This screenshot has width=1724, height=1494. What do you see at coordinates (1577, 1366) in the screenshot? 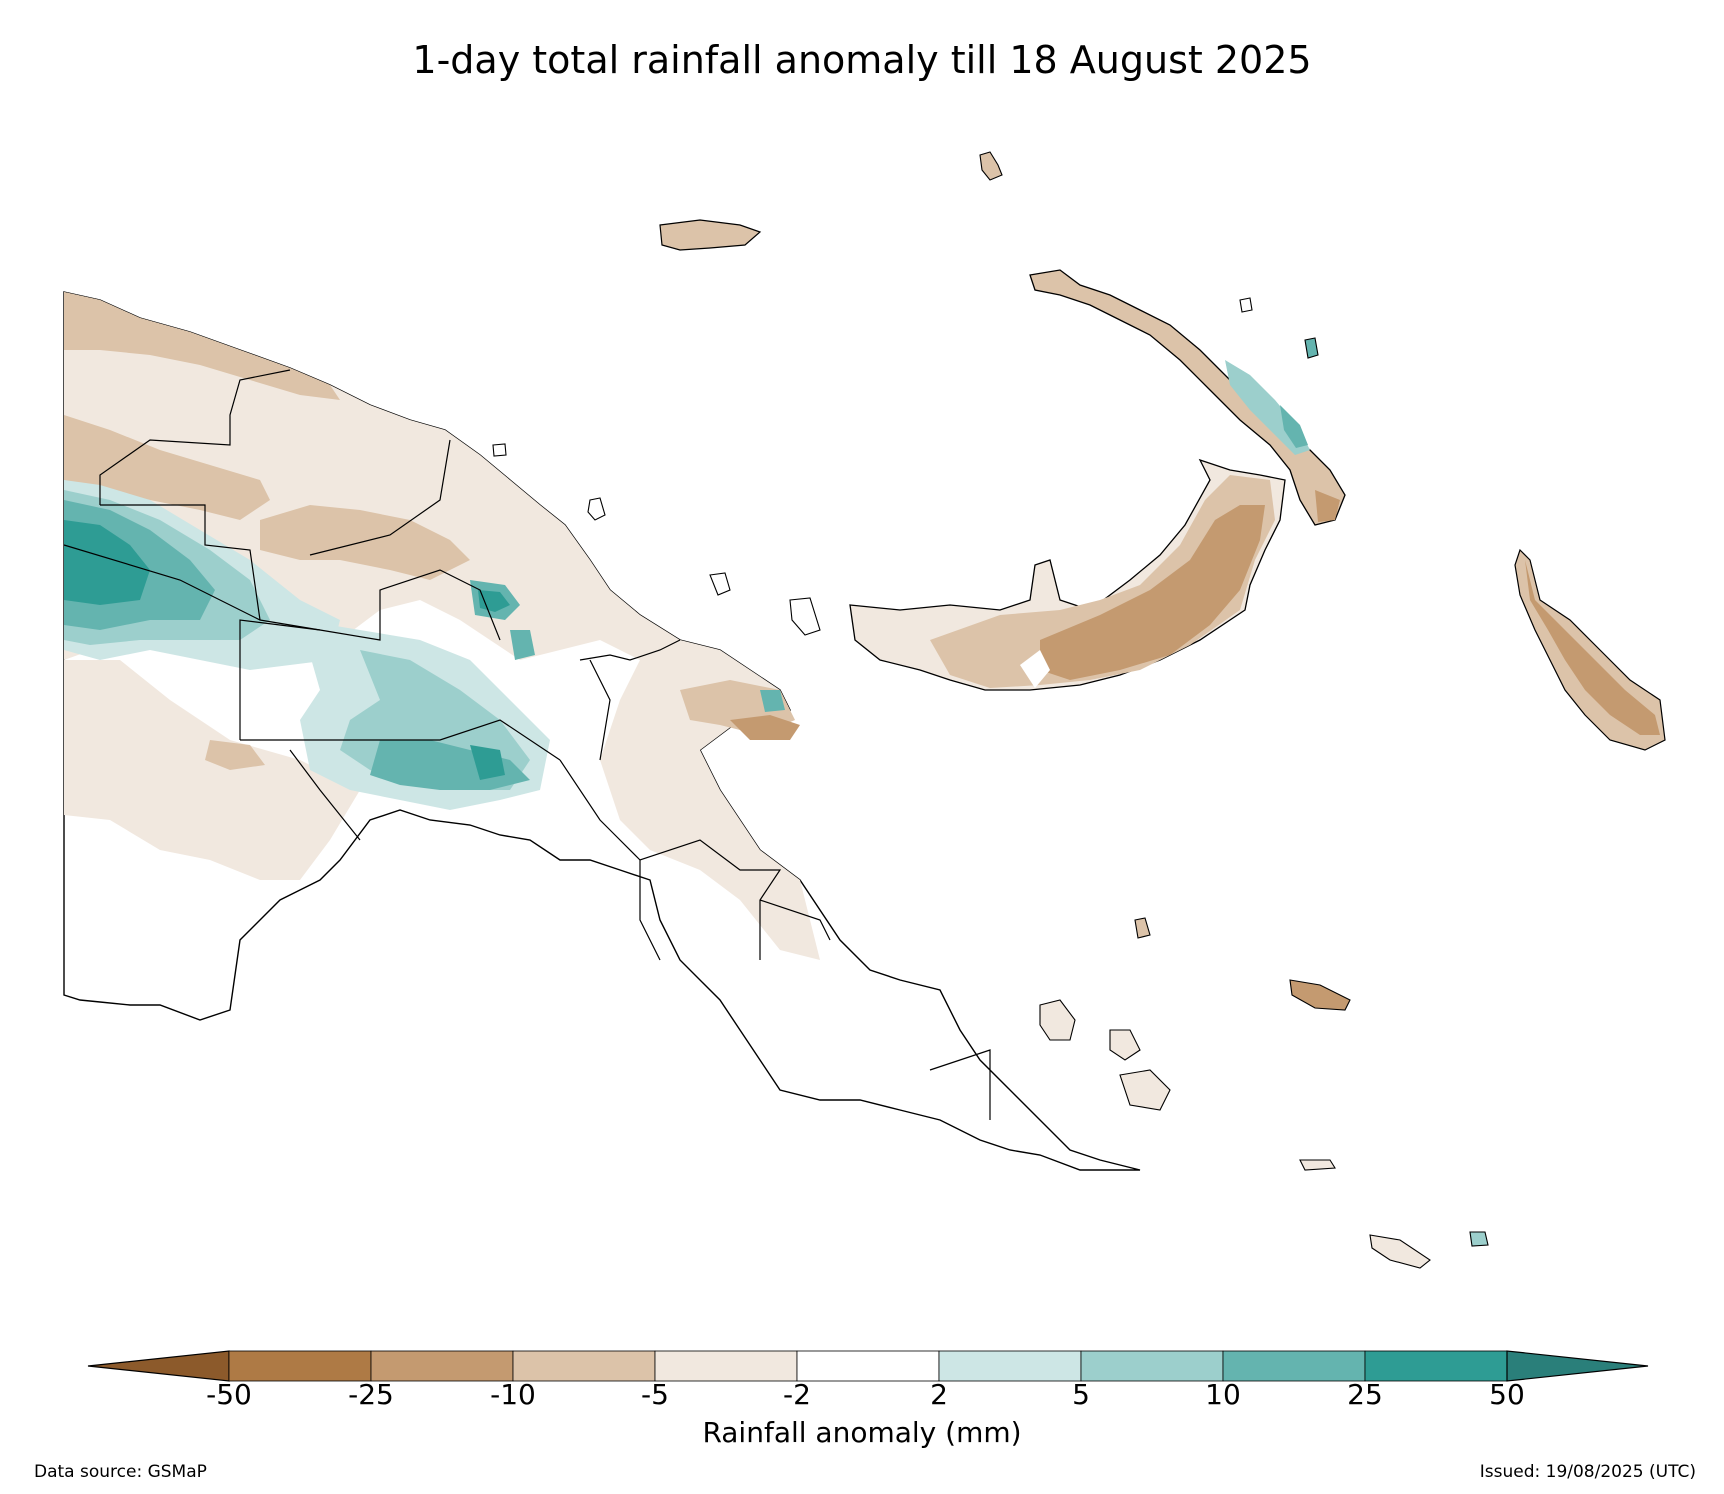
I see `colorbar-over-arrow` at bounding box center [1577, 1366].